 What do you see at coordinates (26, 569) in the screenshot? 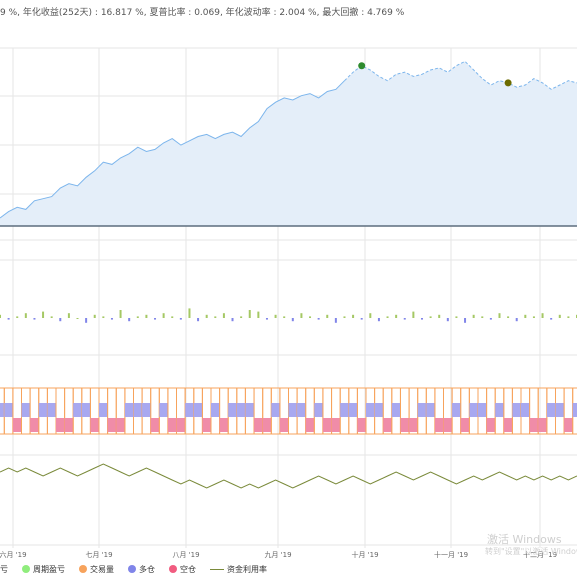
I see `period-pnl-swatch-icon` at bounding box center [26, 569].